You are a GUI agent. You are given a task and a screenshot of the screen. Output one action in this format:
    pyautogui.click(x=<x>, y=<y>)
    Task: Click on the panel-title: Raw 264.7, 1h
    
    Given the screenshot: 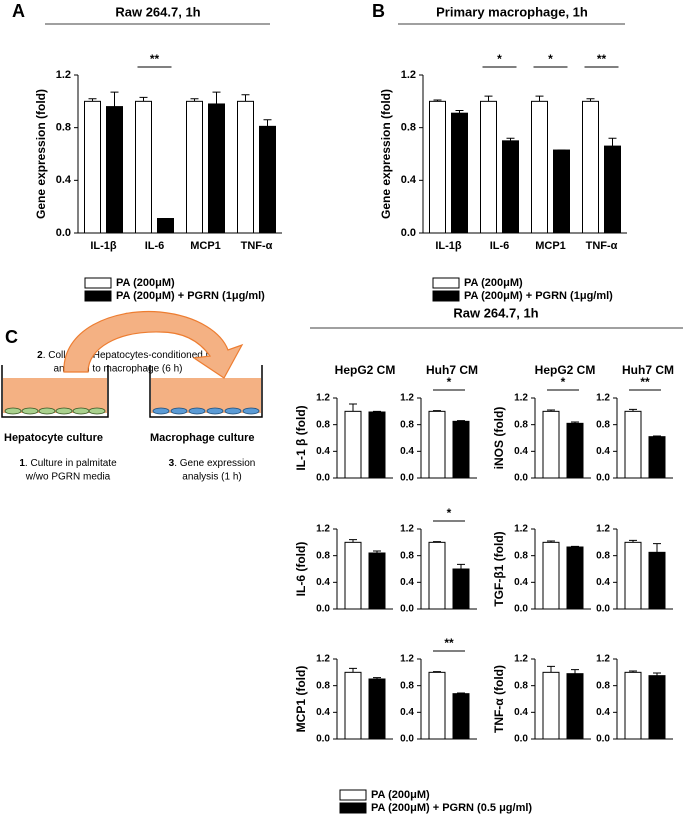 What is the action you would take?
    pyautogui.click(x=495, y=312)
    